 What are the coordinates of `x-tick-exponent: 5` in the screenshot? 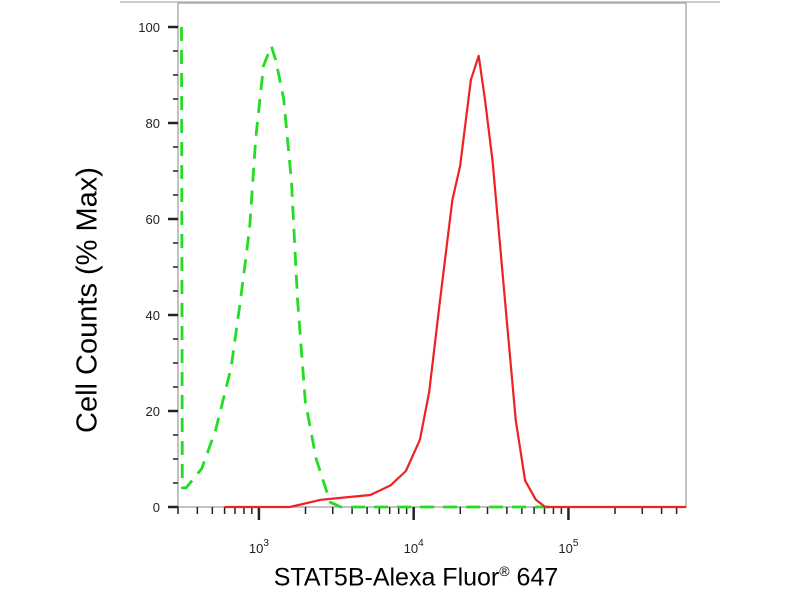 It's located at (576, 543).